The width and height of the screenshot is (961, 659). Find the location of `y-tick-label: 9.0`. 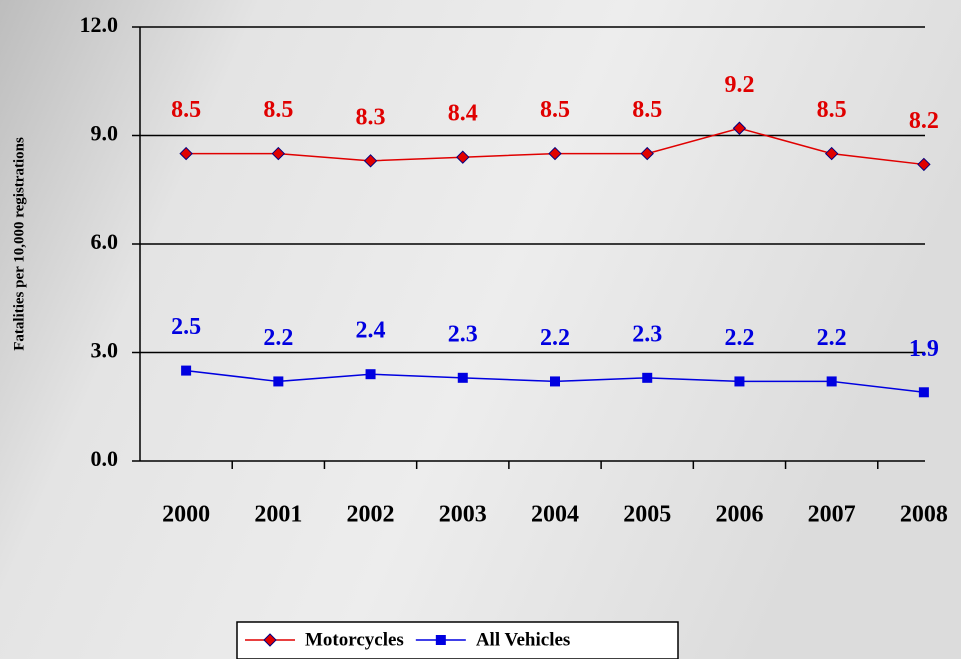

y-tick-label: 9.0 is located at coordinates (105, 133).